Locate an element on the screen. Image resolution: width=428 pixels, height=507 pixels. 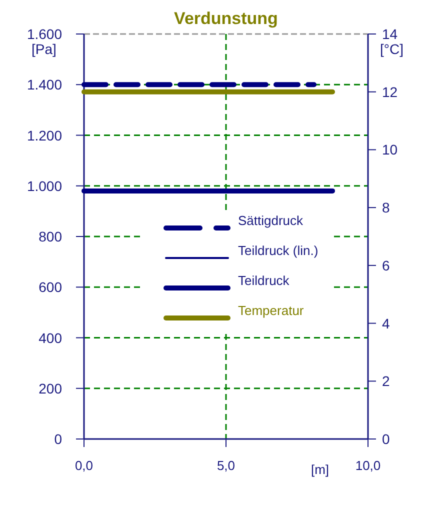
y2-tick-label: 8 is located at coordinates (386, 208).